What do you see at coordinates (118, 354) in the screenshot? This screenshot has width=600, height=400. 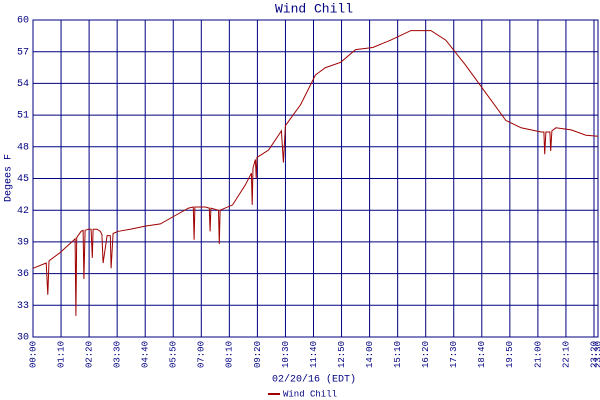 I see `x-tick-label: 03:30` at bounding box center [118, 354].